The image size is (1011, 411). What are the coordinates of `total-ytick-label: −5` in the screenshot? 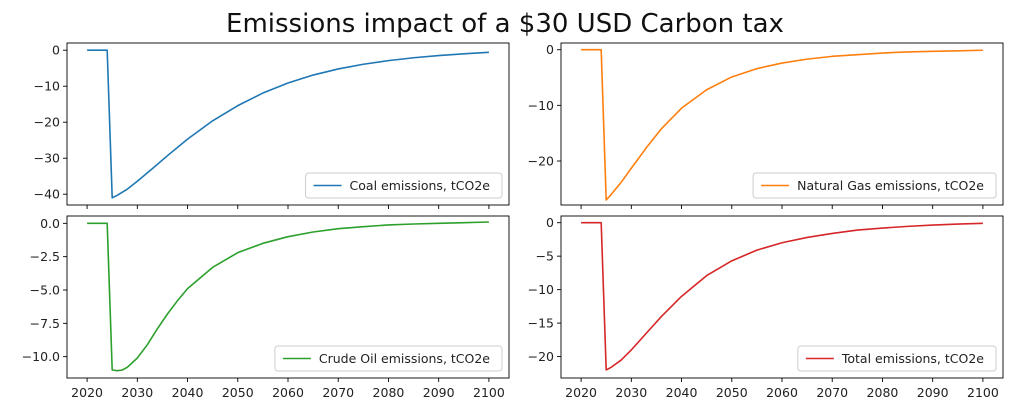 It's located at (545, 256).